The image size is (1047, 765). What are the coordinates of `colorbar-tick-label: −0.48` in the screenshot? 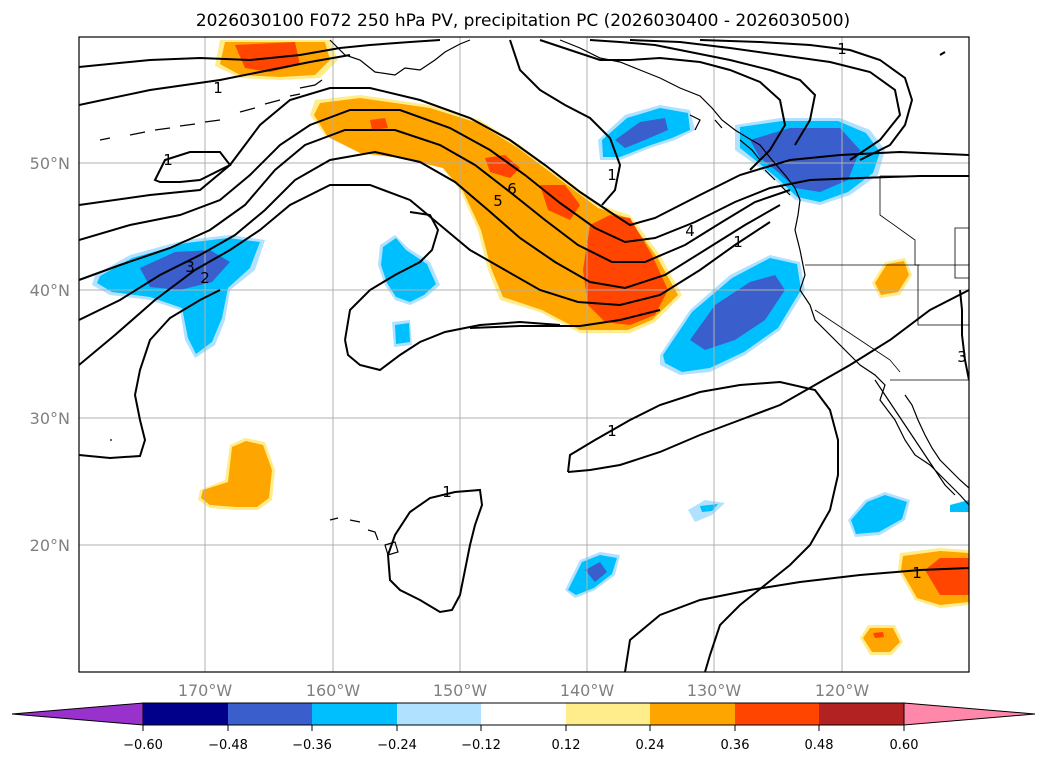 It's located at (228, 745).